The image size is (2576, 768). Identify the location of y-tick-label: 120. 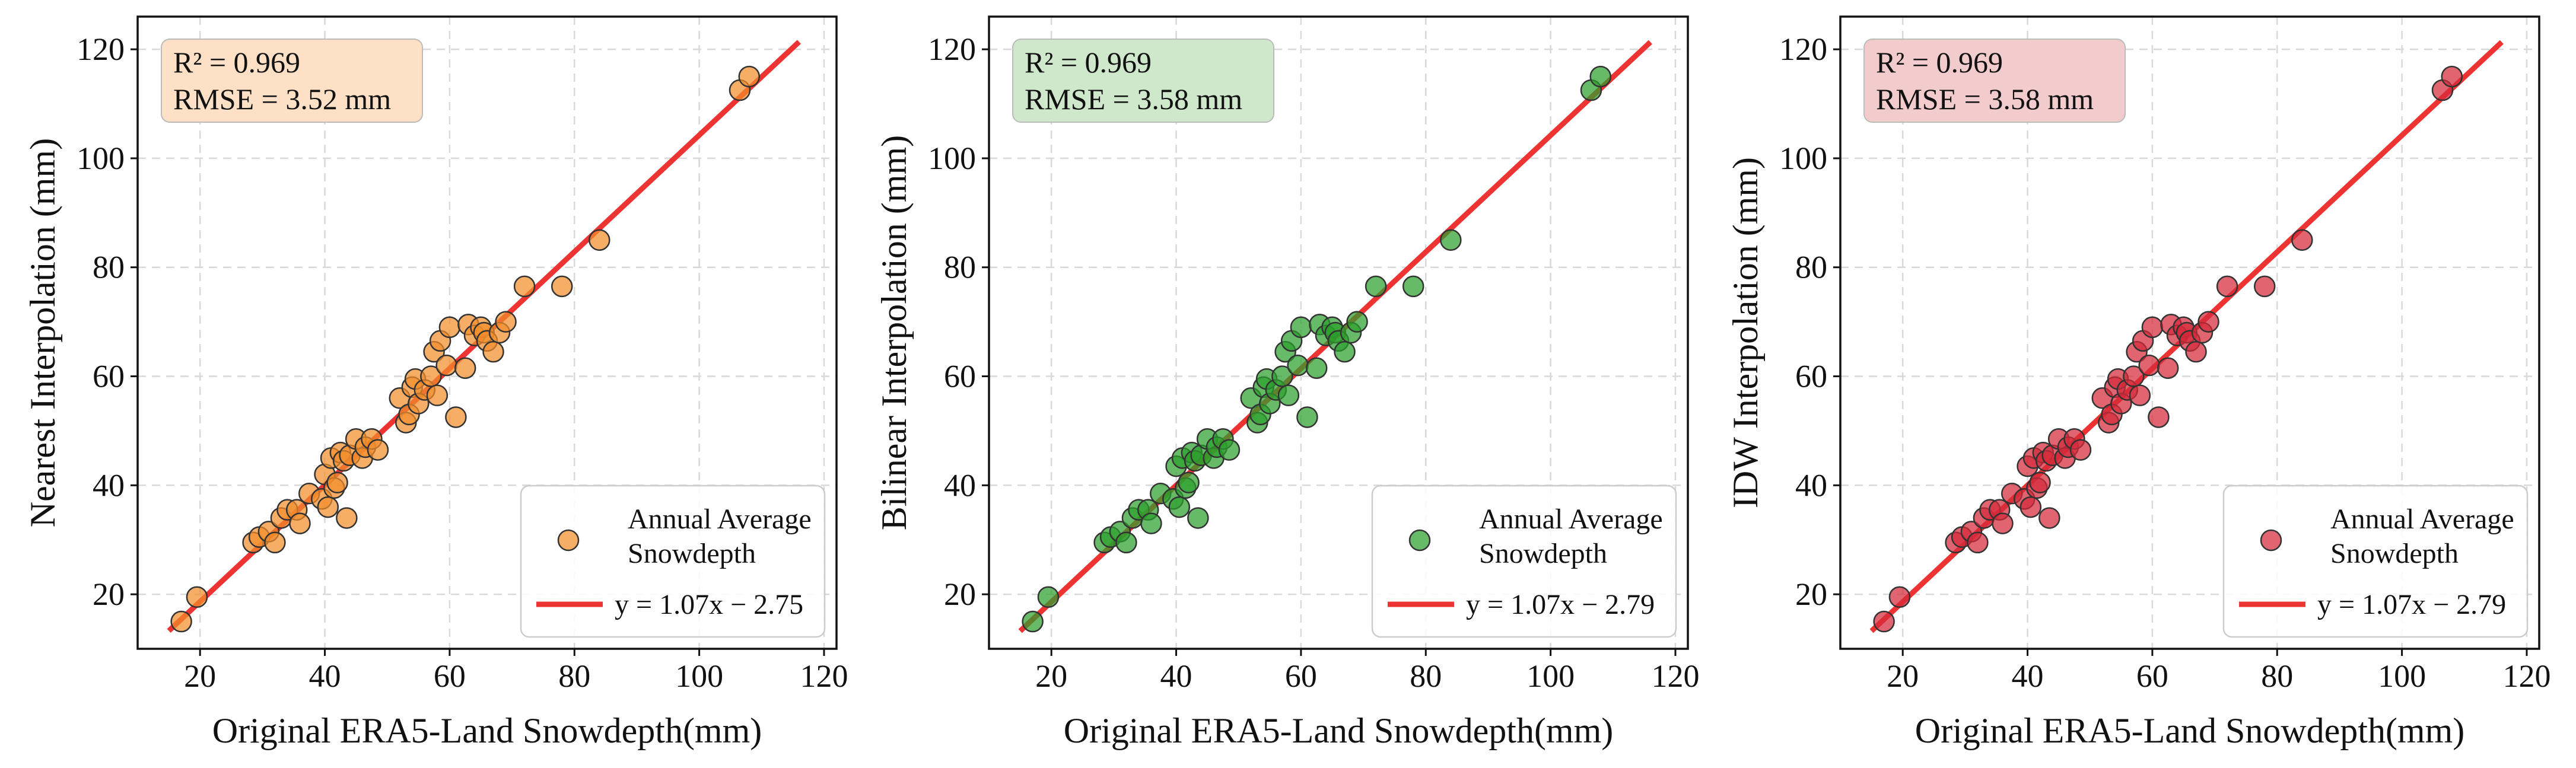
(101, 49).